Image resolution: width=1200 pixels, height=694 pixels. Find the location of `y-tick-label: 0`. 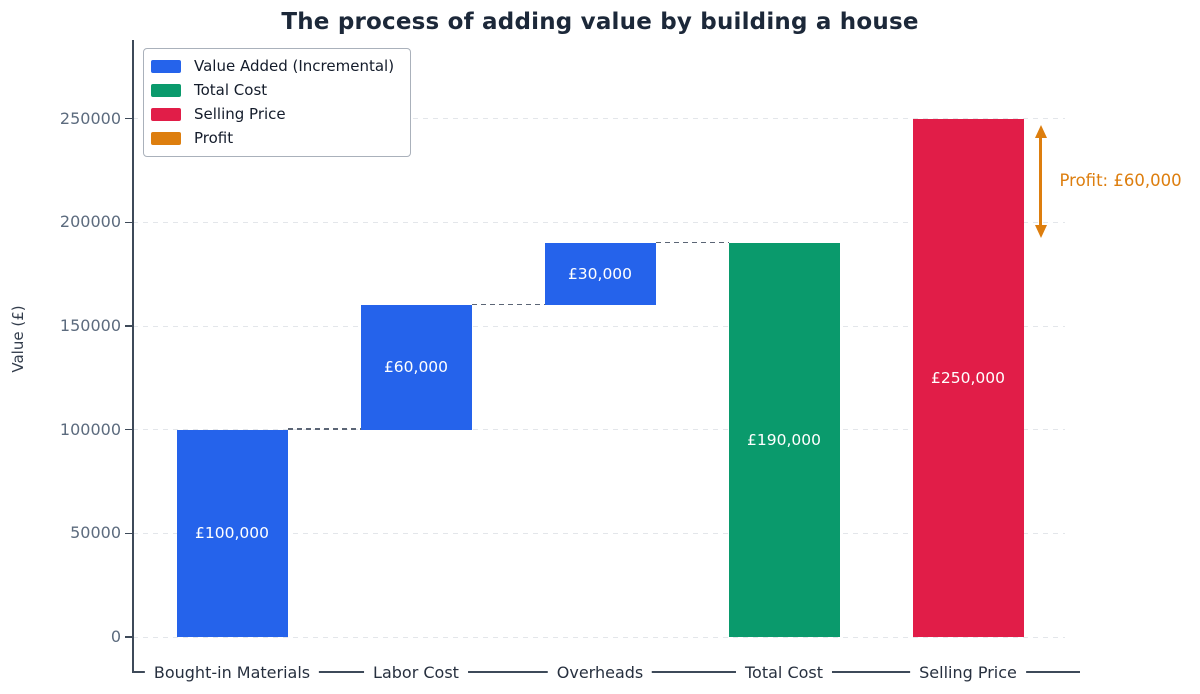

y-tick-label: 0 is located at coordinates (115, 636).